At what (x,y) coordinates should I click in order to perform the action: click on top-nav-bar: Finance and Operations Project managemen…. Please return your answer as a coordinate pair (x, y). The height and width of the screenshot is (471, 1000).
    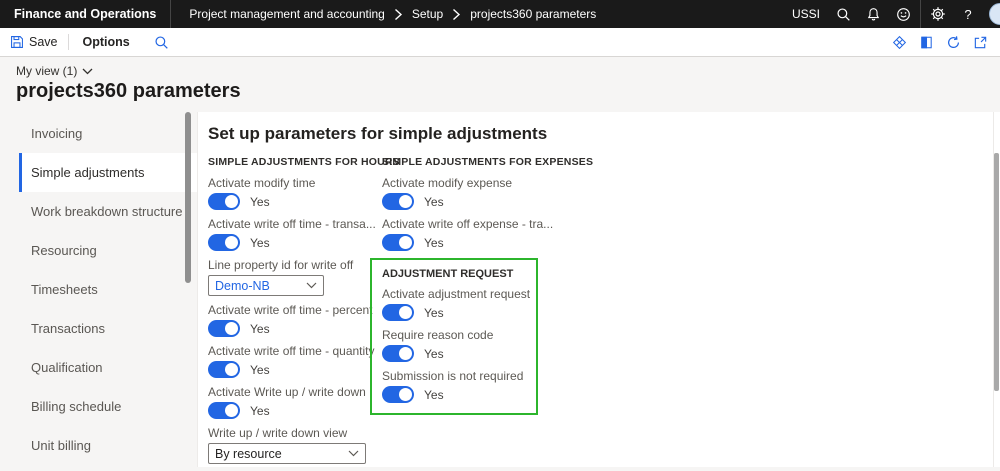
    Looking at the image, I should click on (500, 14).